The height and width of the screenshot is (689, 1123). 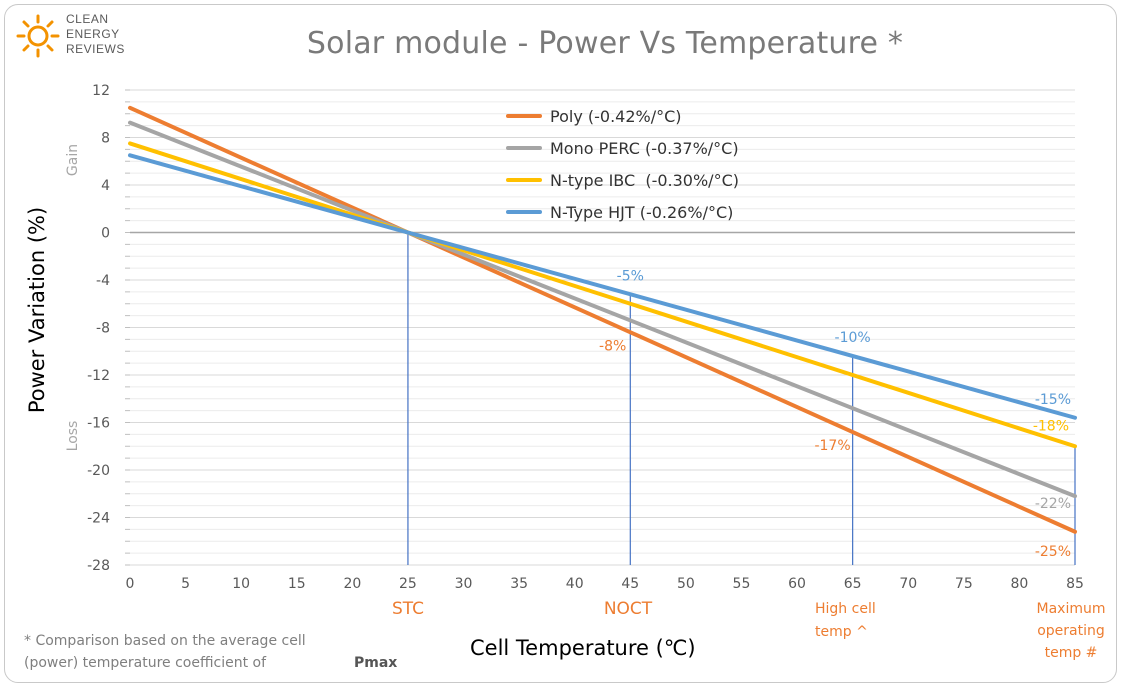 What do you see at coordinates (612, 346) in the screenshot?
I see `data-label: -8%` at bounding box center [612, 346].